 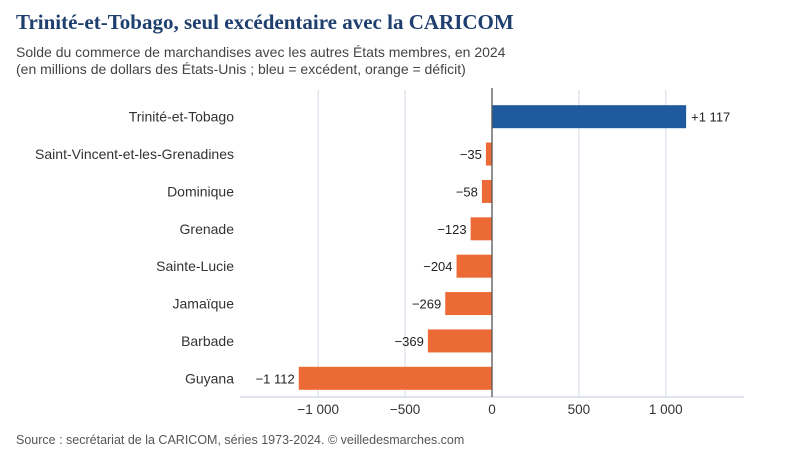 I want to click on data-label: −123, so click(x=451, y=229).